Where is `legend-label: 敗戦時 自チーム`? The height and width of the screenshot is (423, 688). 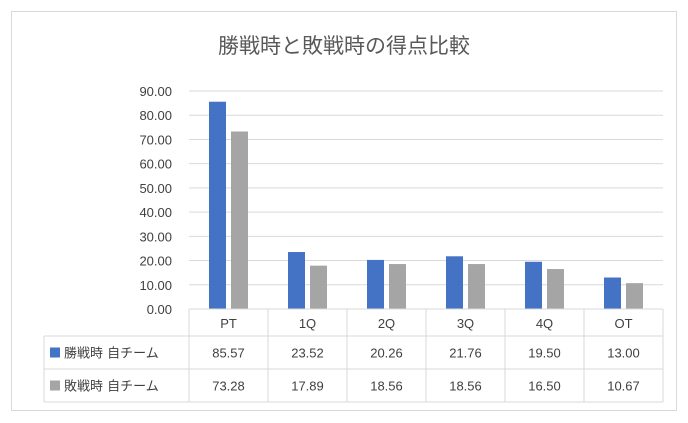
legend-label: 敗戦時 自チーム is located at coordinates (111, 387).